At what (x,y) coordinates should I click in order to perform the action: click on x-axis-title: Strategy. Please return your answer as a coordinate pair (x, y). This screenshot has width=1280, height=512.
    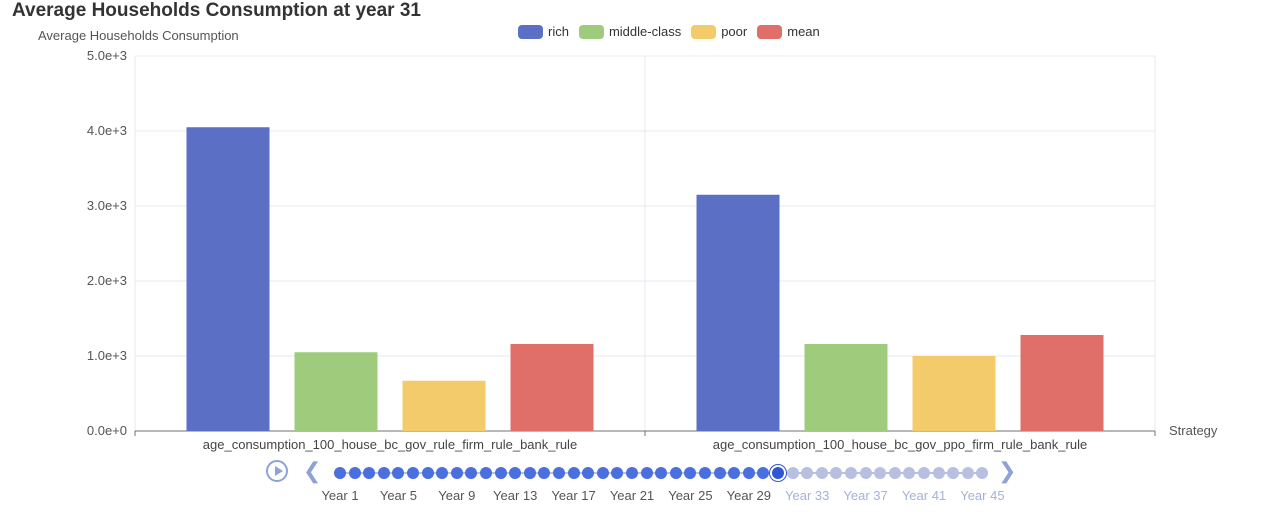
    Looking at the image, I should click on (1193, 430).